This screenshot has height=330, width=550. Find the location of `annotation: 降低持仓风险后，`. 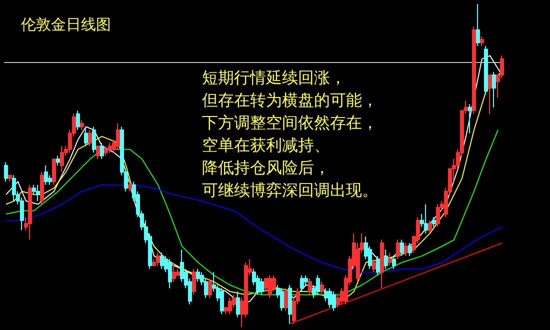

annotation: 降低持仓风险后， is located at coordinates (266, 167).